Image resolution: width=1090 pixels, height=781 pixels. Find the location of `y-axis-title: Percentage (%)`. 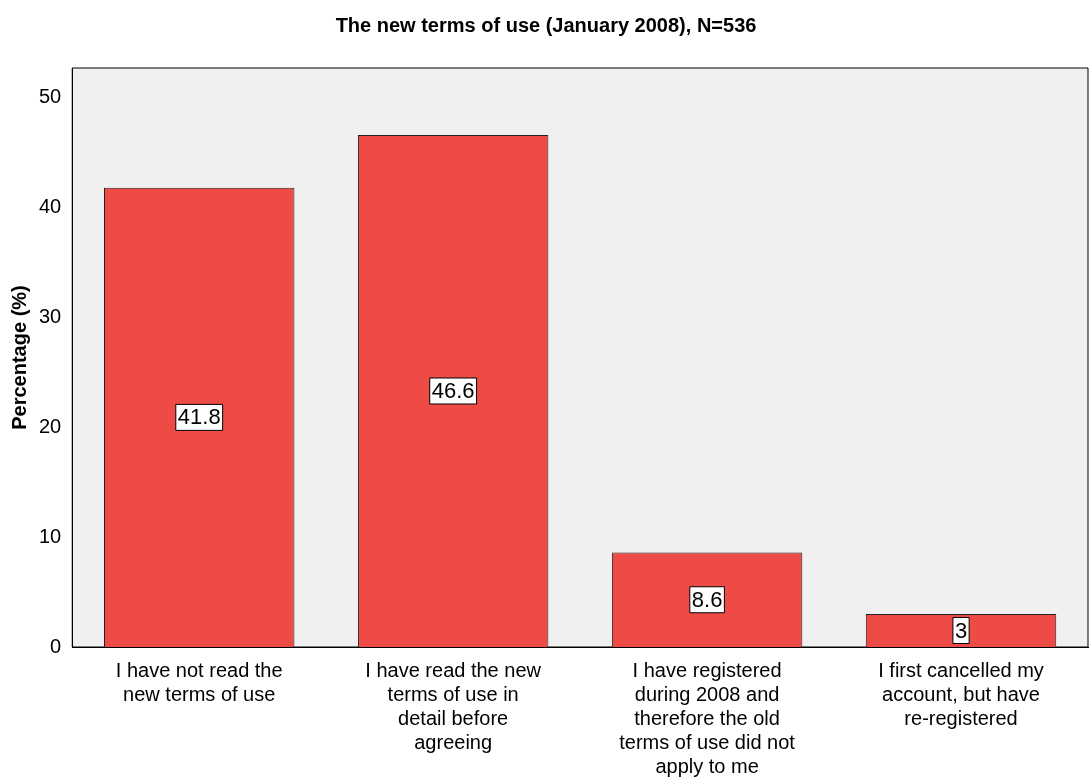

y-axis-title: Percentage (%) is located at coordinates (18, 357).